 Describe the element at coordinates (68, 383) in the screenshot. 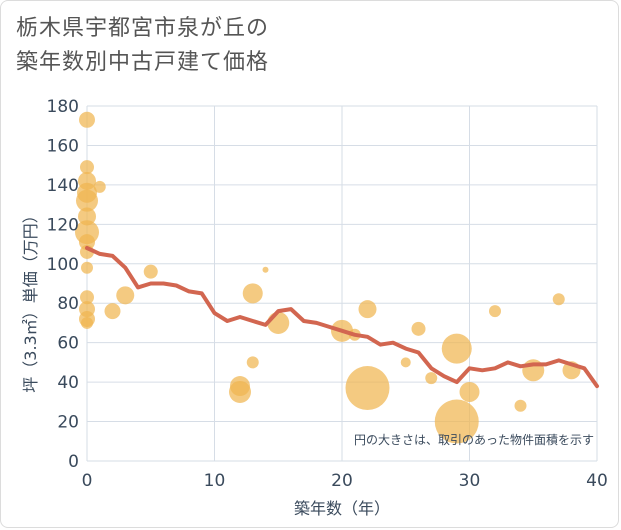

I see `y-tick-label: 40` at that location.